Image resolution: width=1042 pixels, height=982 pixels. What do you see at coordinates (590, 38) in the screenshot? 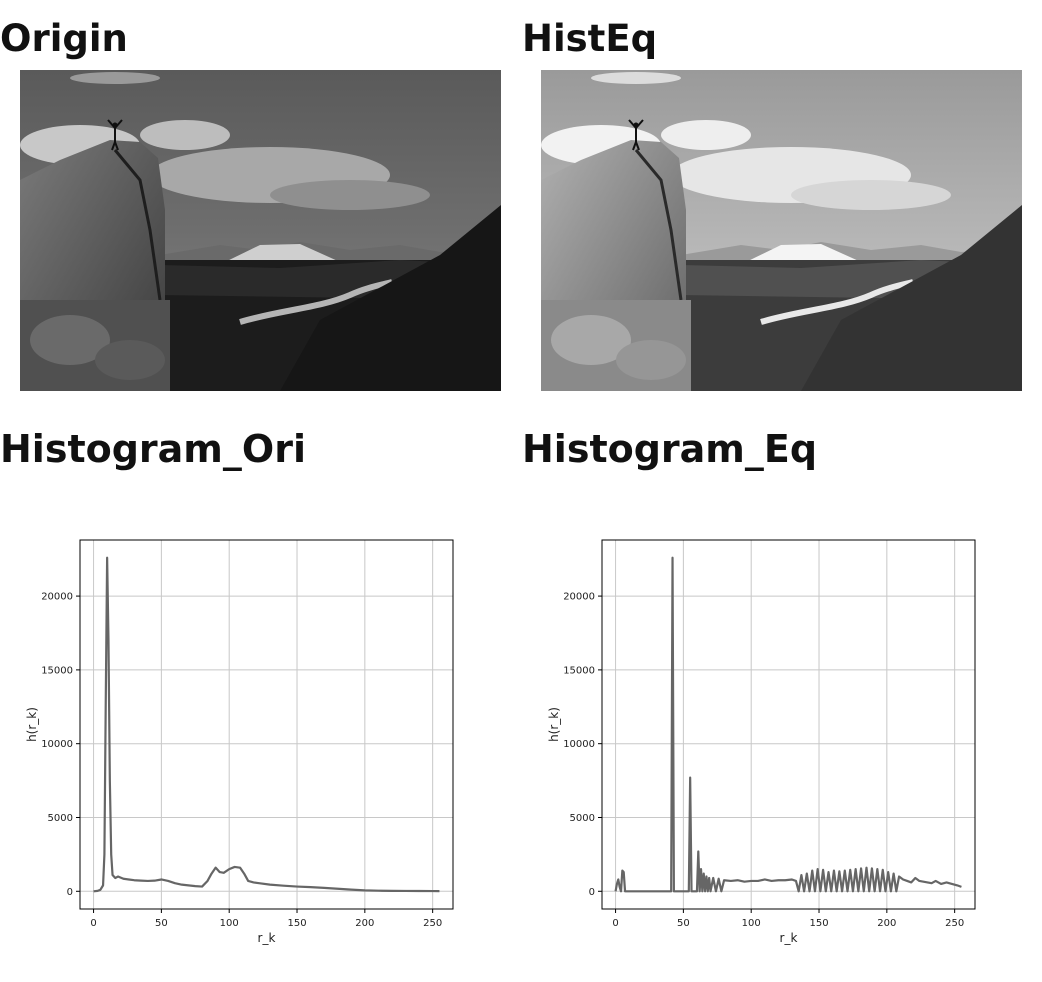
I see `histeq-title: HistEq` at bounding box center [590, 38].